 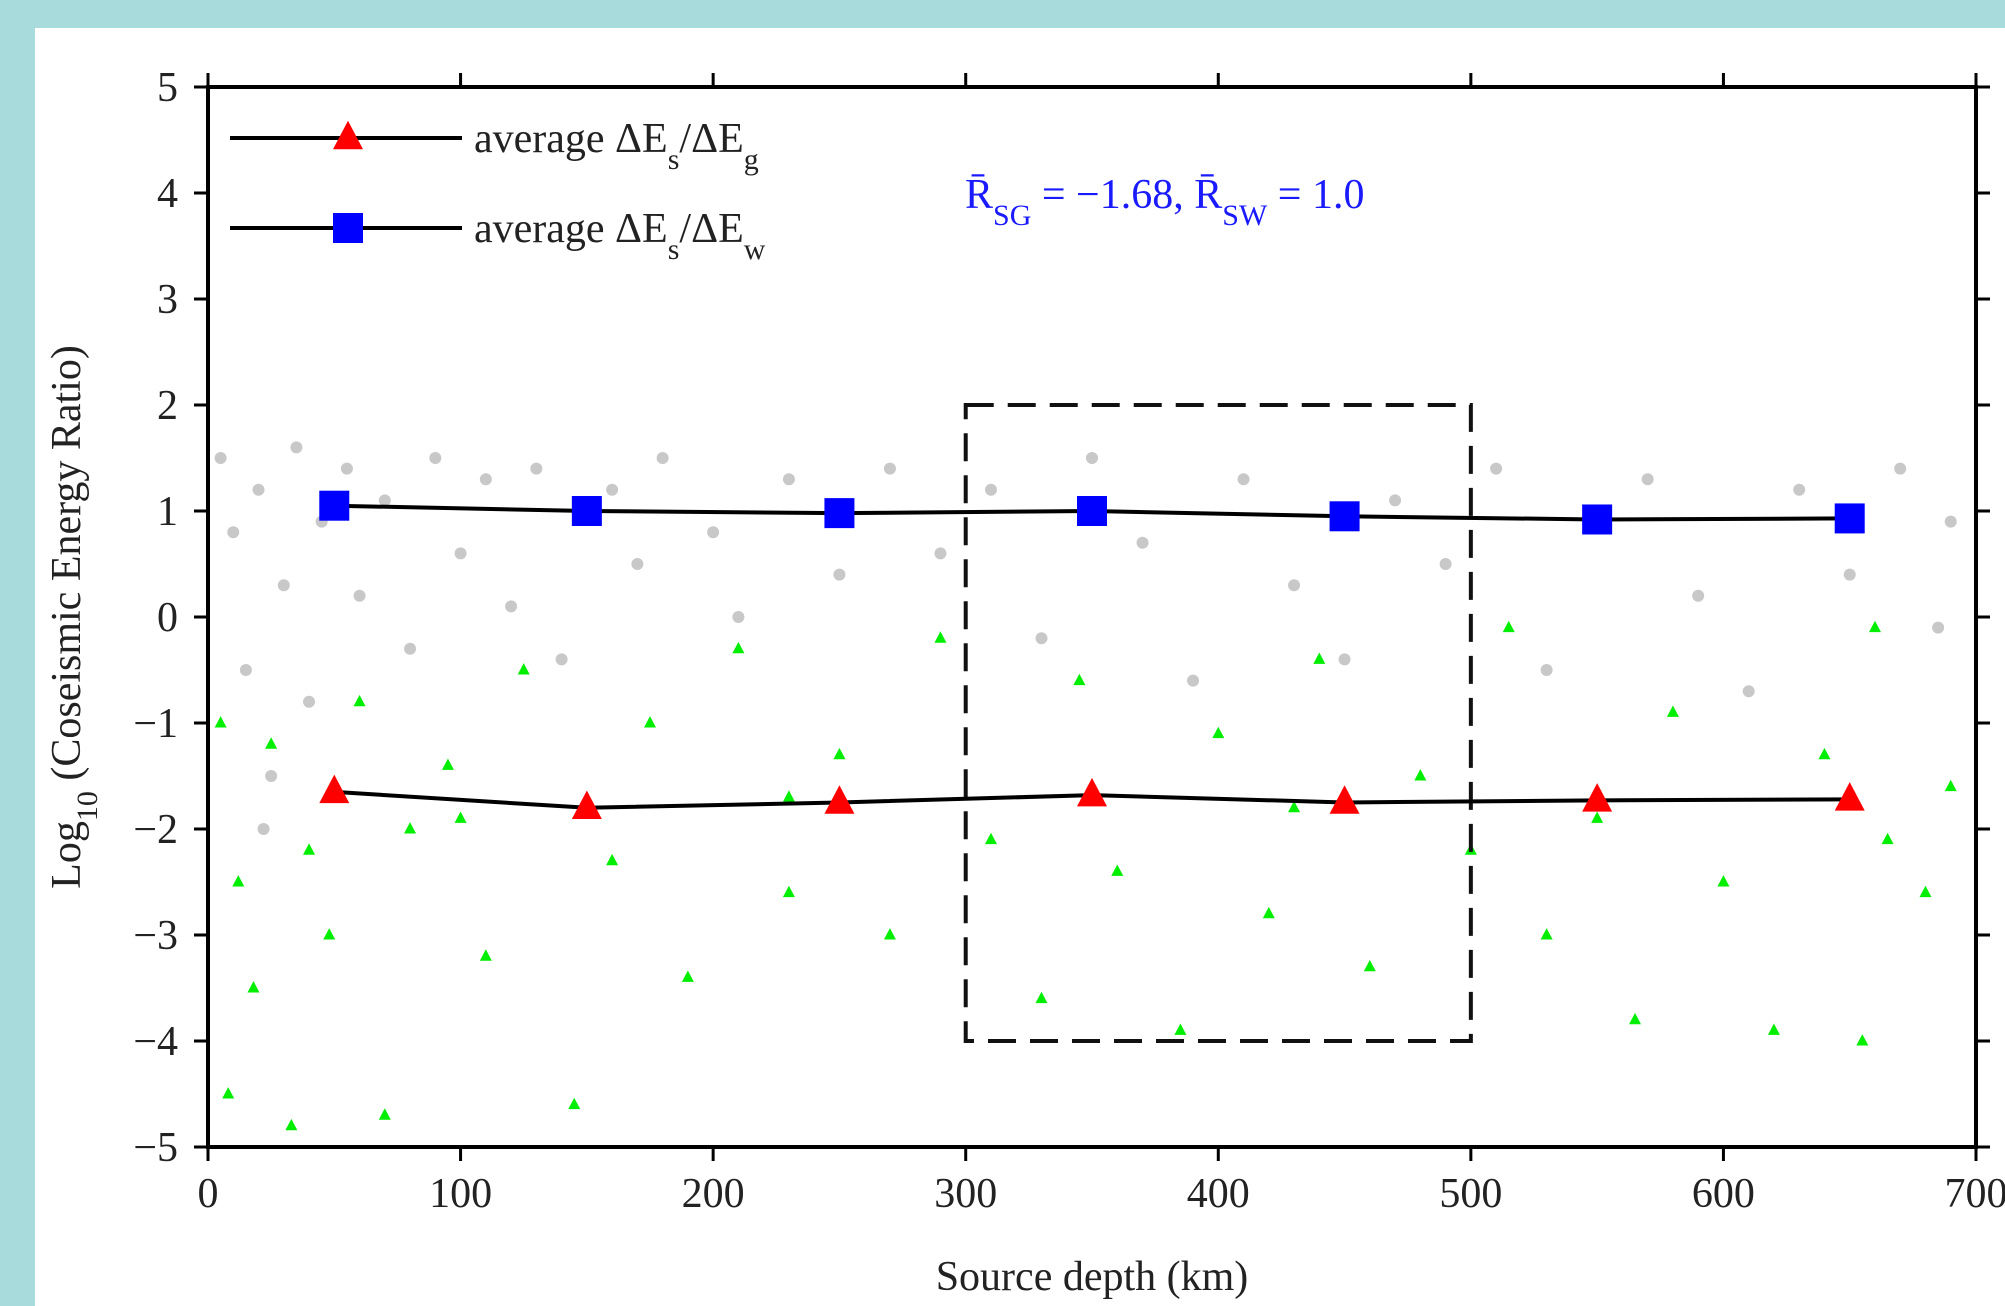 I want to click on text-part: Log, so click(x=67, y=855).